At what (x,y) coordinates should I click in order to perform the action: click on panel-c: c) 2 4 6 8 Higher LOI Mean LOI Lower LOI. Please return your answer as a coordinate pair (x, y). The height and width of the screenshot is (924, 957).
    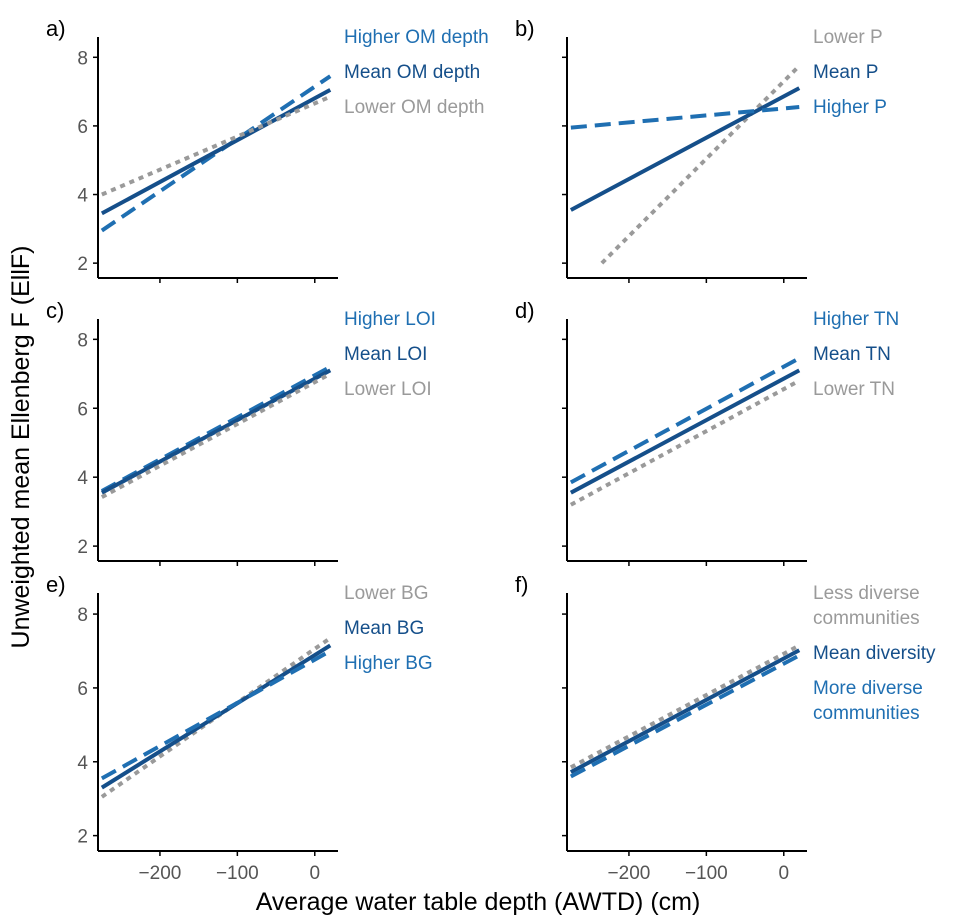
    Looking at the image, I should click on (241, 432).